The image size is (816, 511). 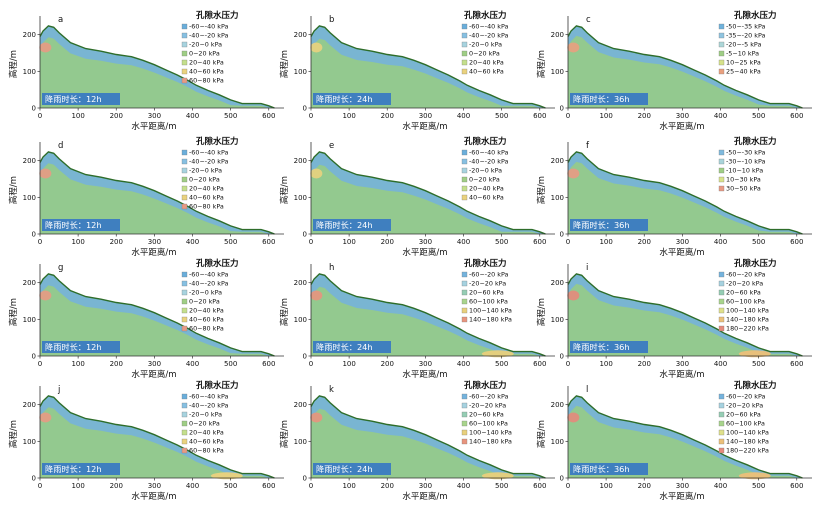 I want to click on legend-entry: 100~140 kPa, so click(x=747, y=433).